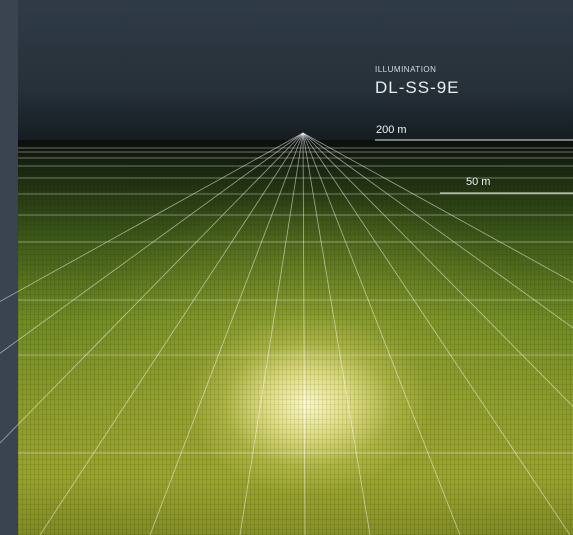  Describe the element at coordinates (9, 267) in the screenshot. I see `left-border-strip` at that location.